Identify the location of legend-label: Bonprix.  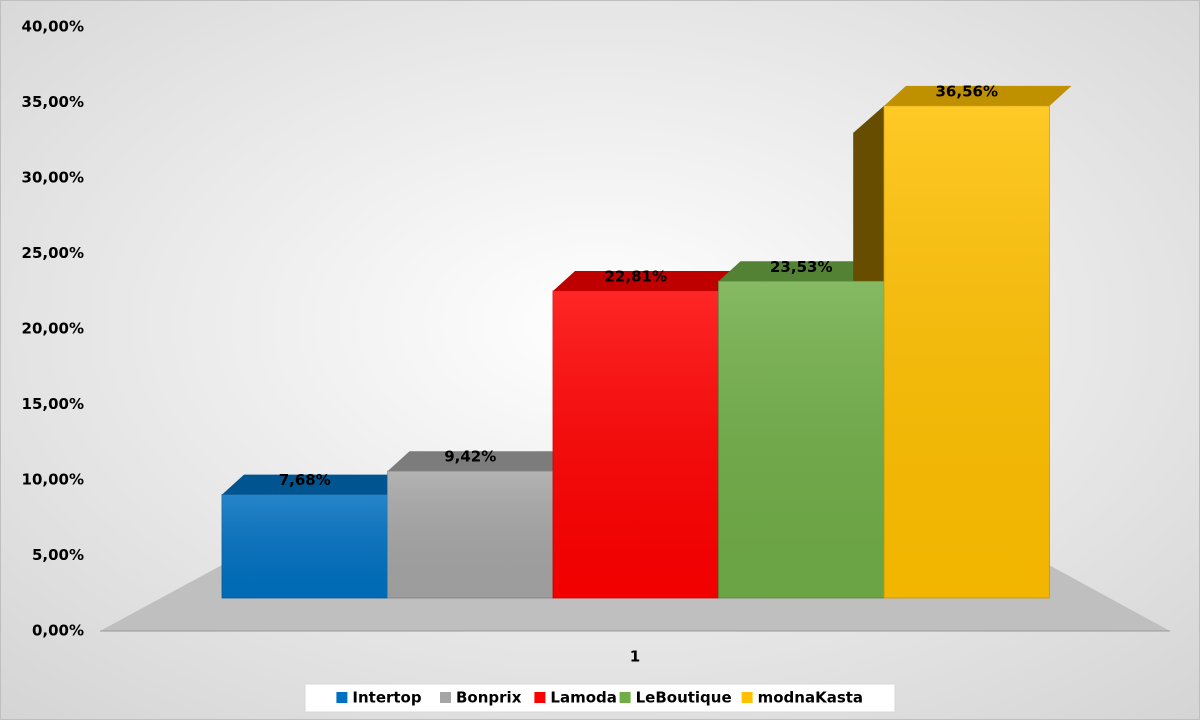
(489, 698).